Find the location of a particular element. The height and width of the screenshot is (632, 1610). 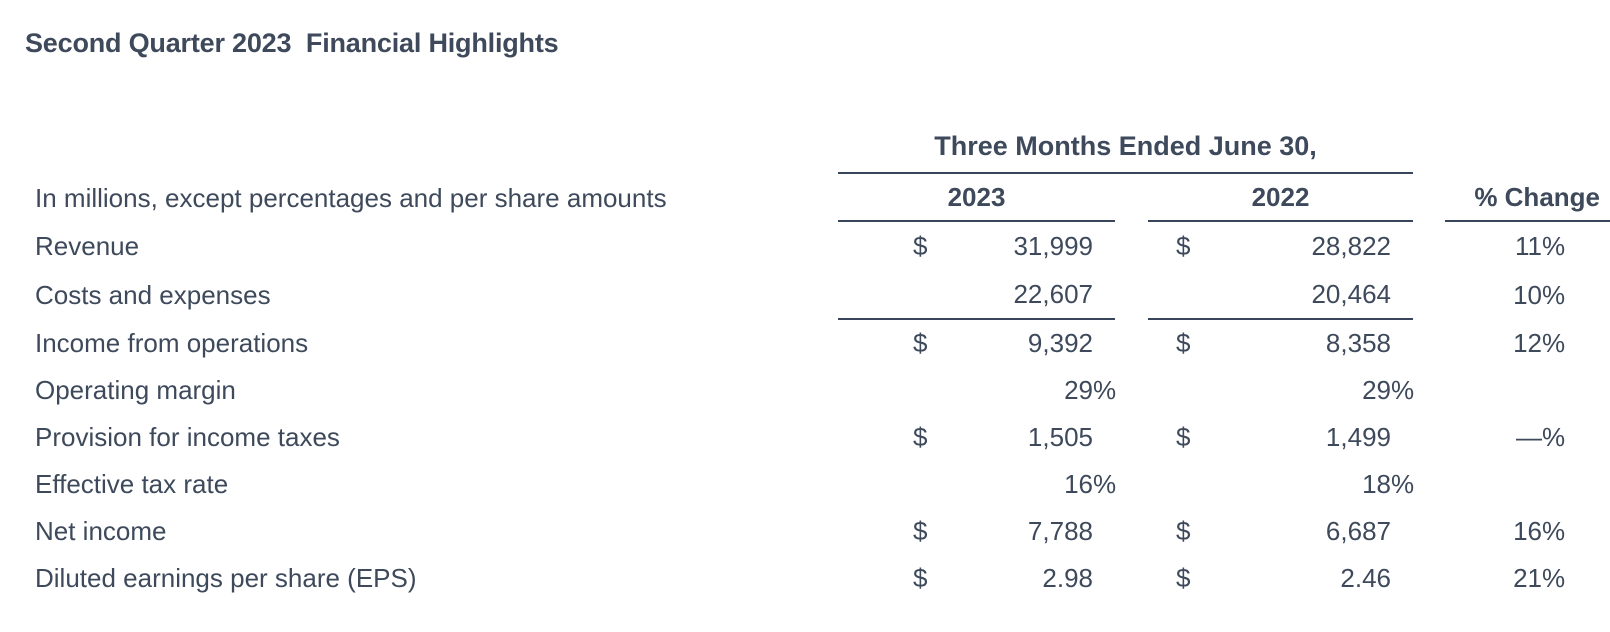

change-value: 12 % is located at coordinates (1527, 343).